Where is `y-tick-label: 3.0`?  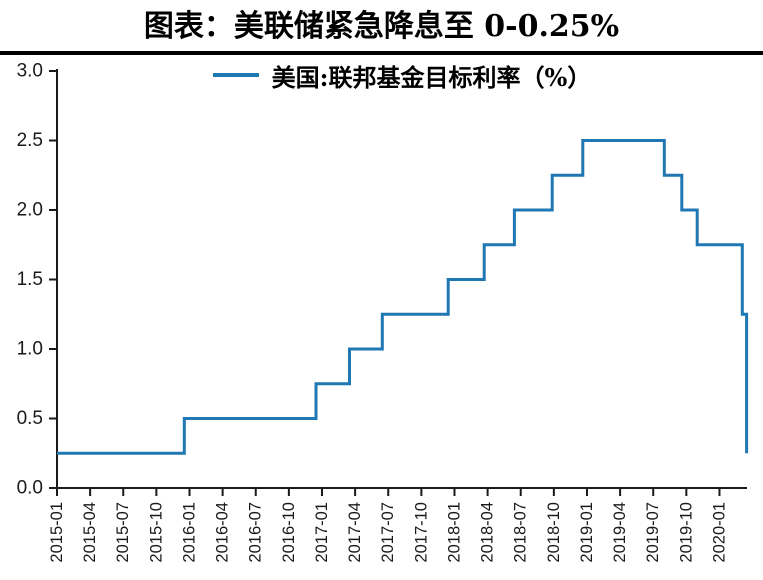
y-tick-label: 3.0 is located at coordinates (30, 71).